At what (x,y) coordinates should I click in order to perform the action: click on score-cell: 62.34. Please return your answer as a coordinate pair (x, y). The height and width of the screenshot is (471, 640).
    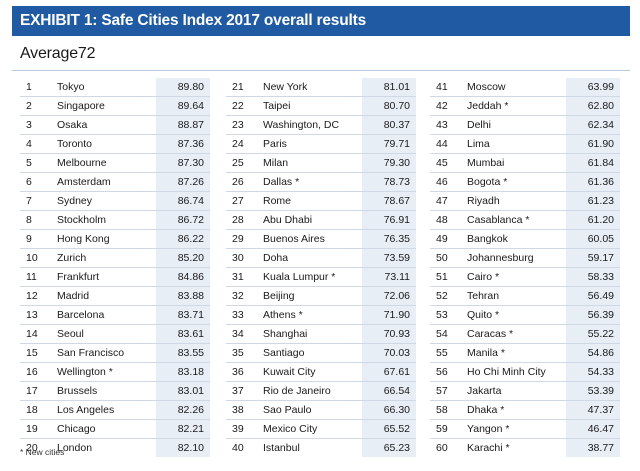
    Looking at the image, I should click on (593, 125).